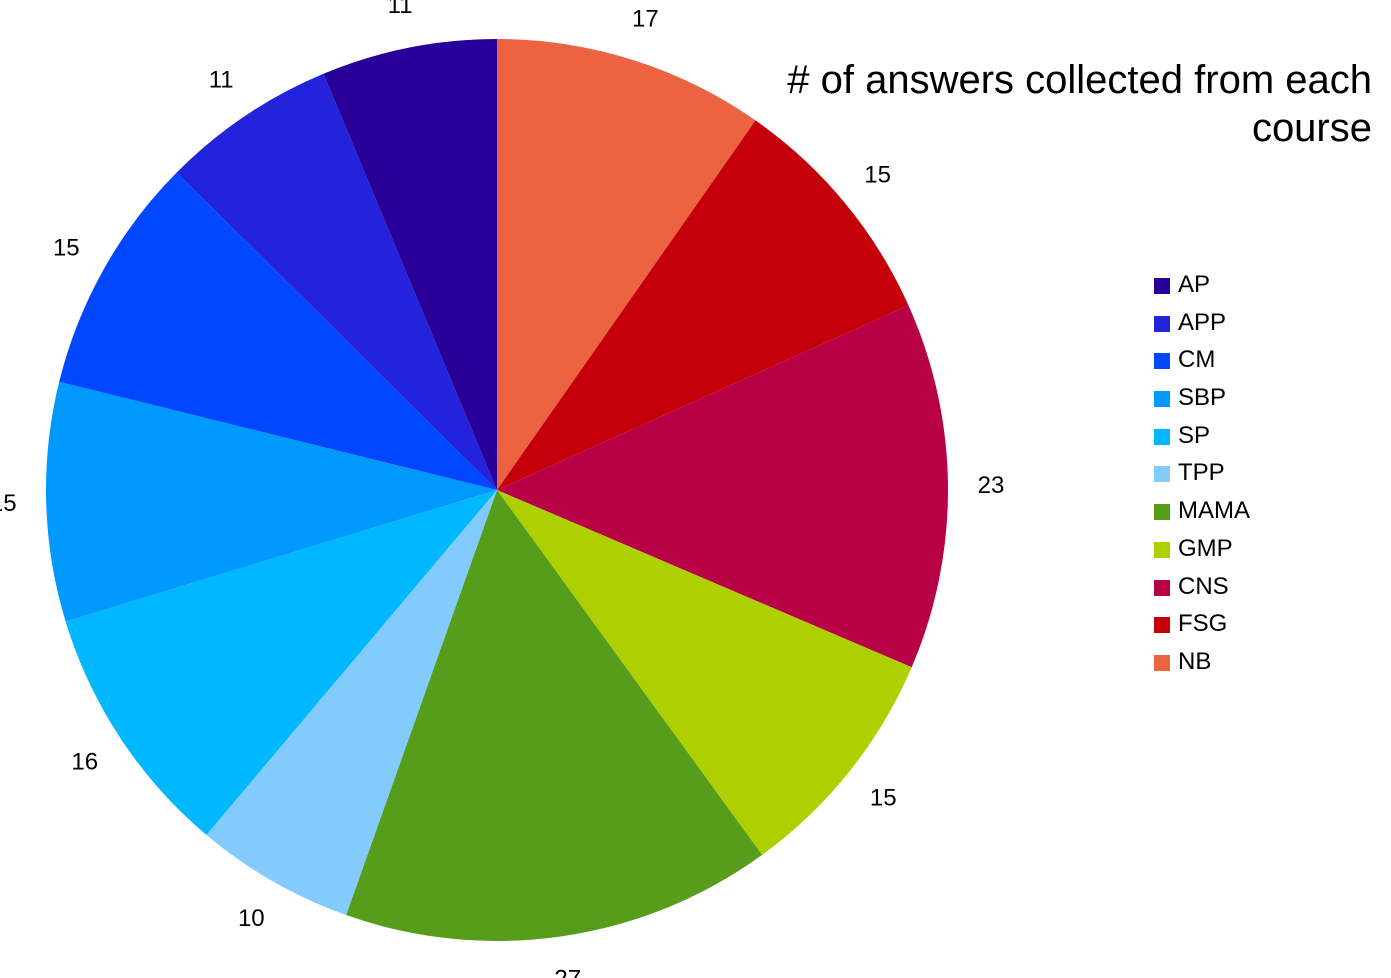 The height and width of the screenshot is (978, 1391). I want to click on legend-label: SBP, so click(1202, 398).